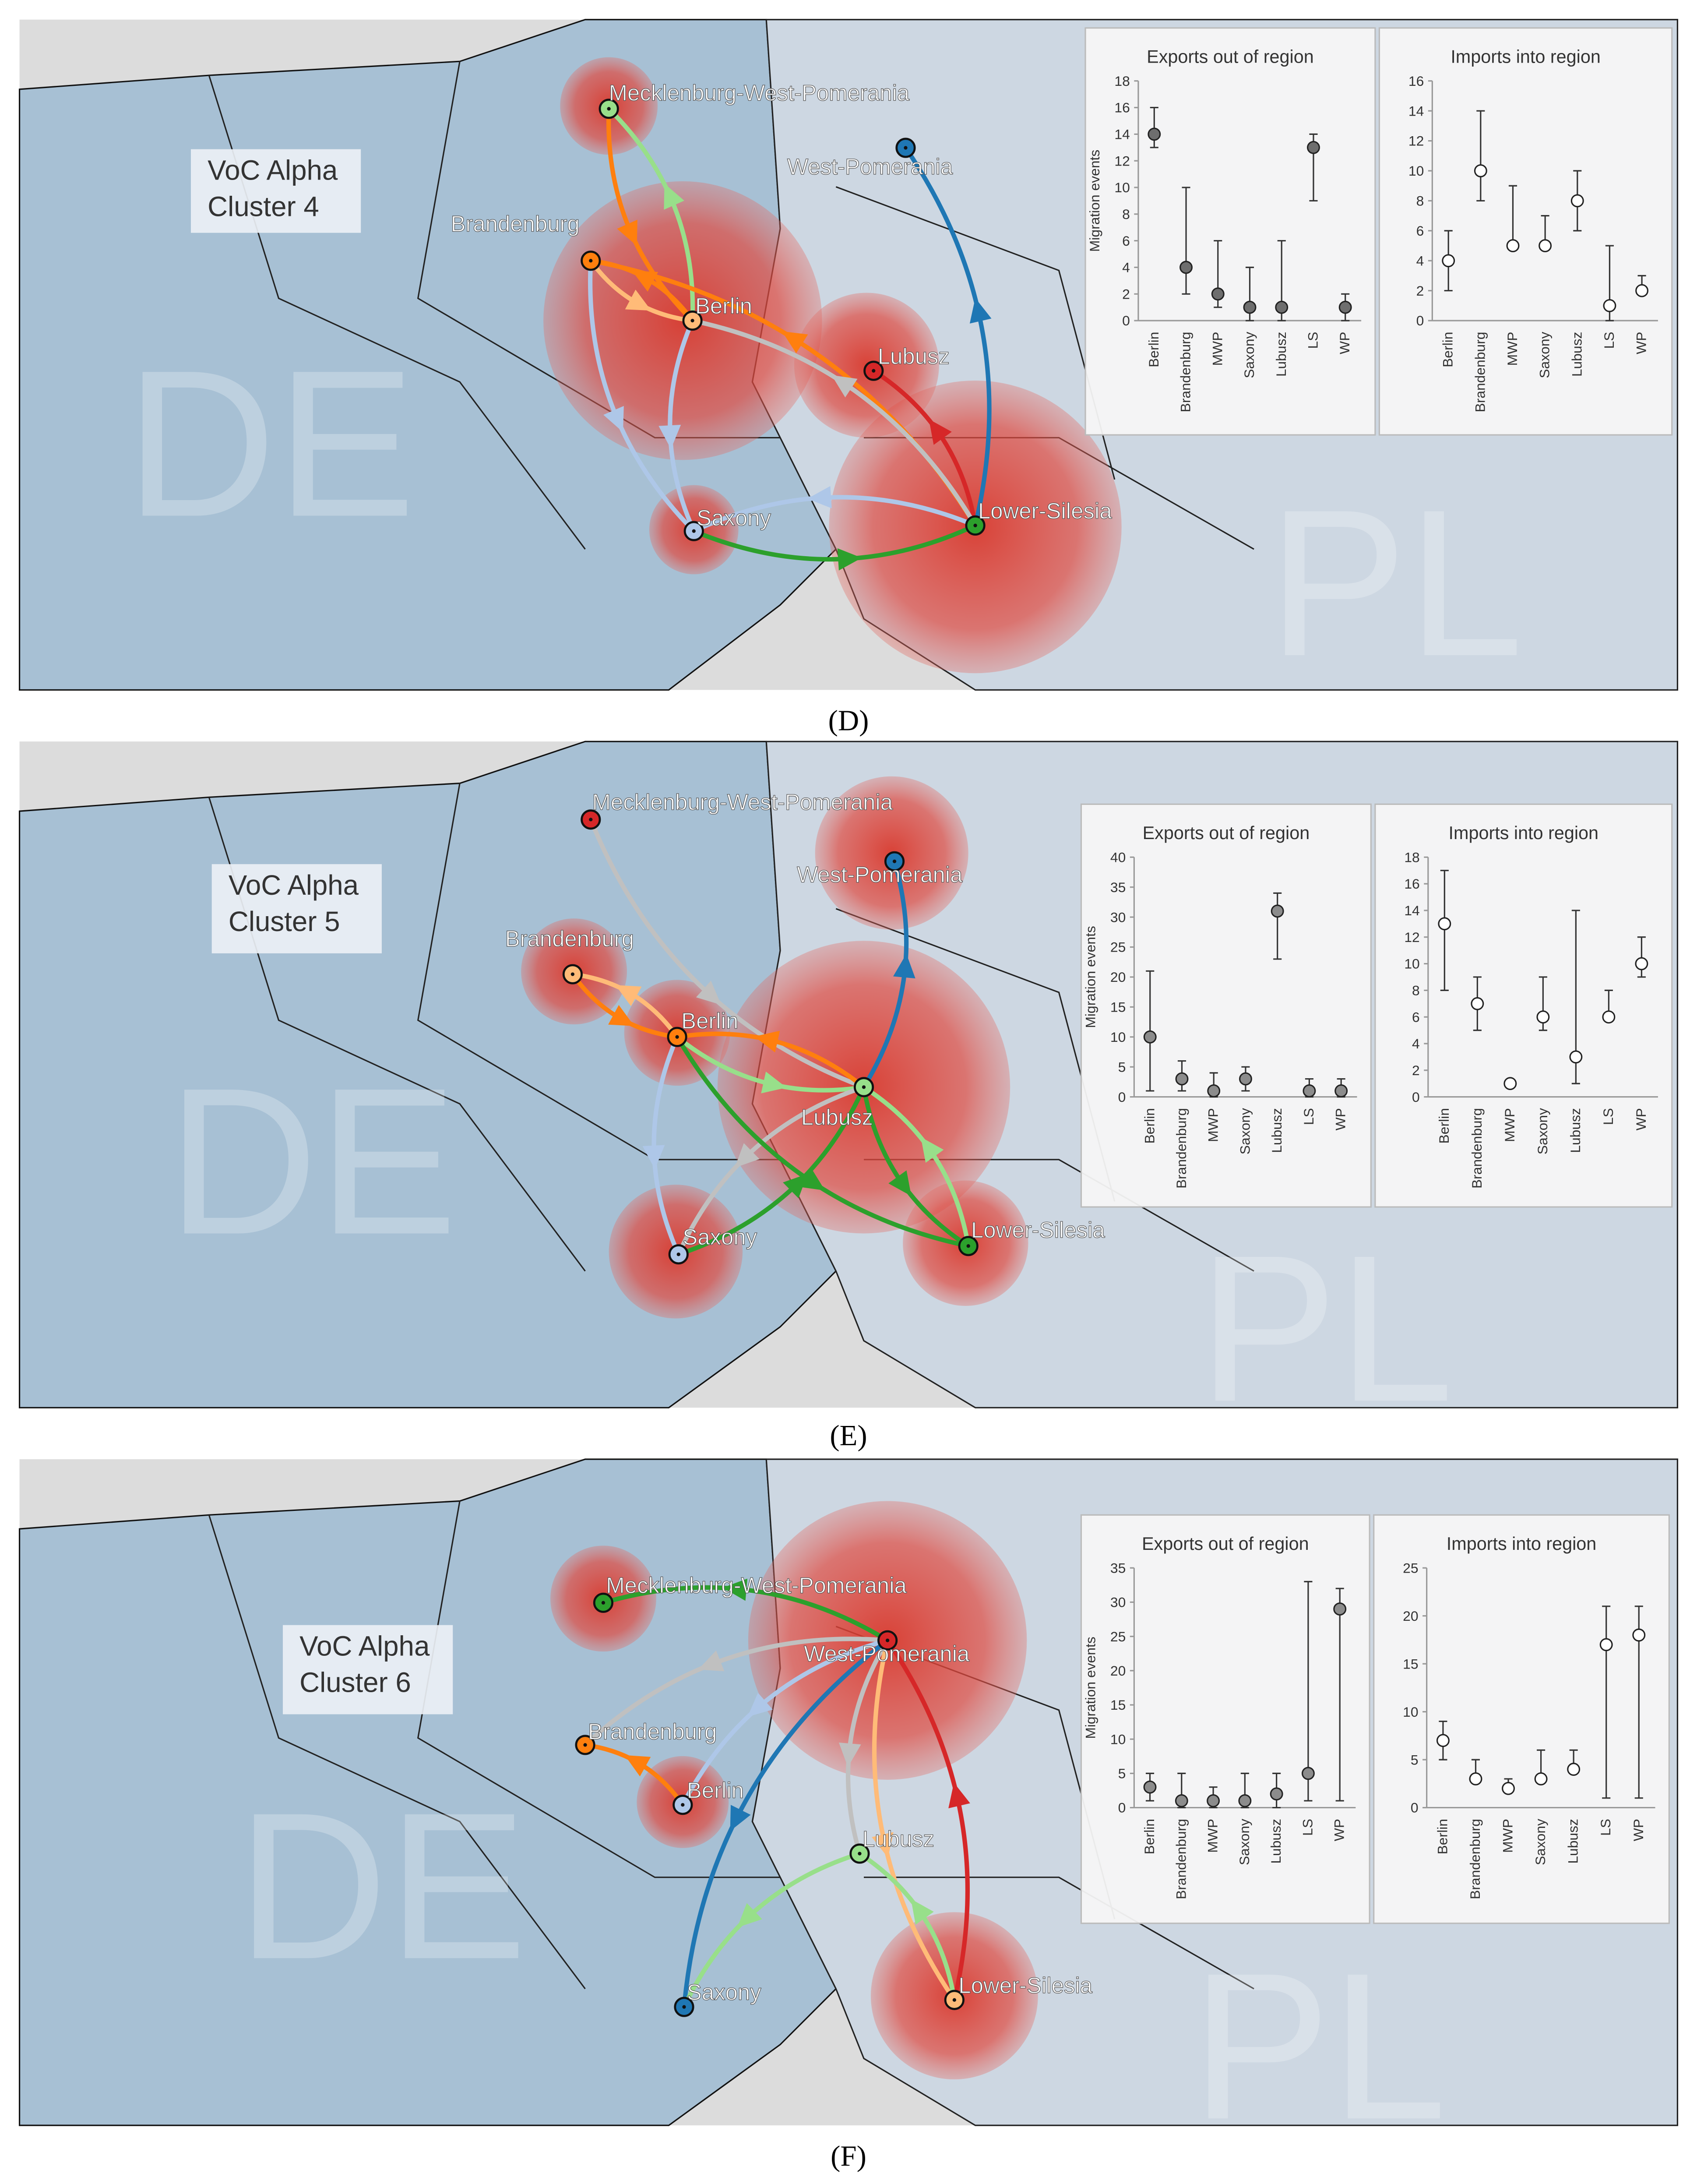  Describe the element at coordinates (898, 1839) in the screenshot. I see `region-label: Lubusz` at that location.